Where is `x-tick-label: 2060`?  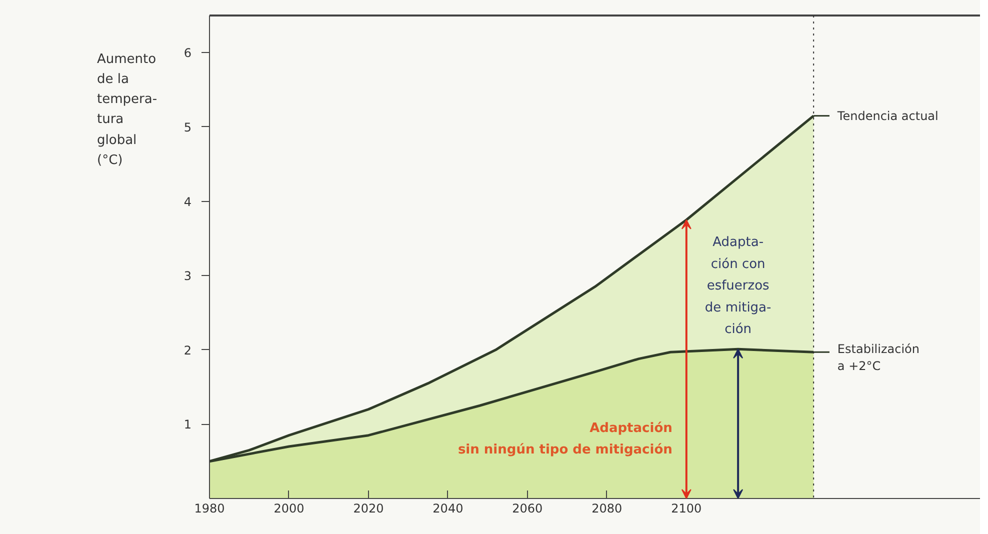 x-tick-label: 2060 is located at coordinates (527, 509).